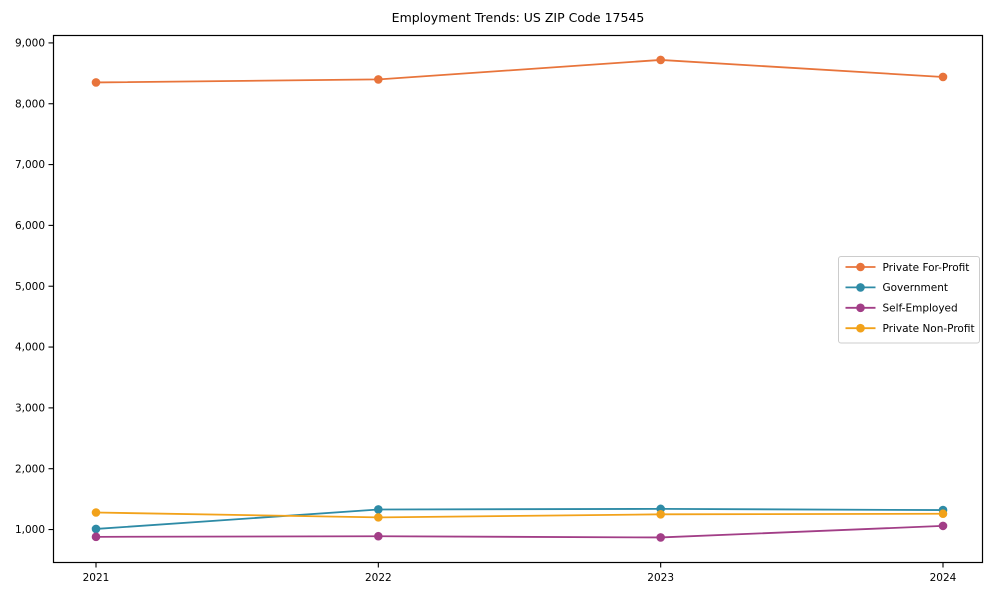  Describe the element at coordinates (378, 578) in the screenshot. I see `x-tick-label: 2022` at that location.